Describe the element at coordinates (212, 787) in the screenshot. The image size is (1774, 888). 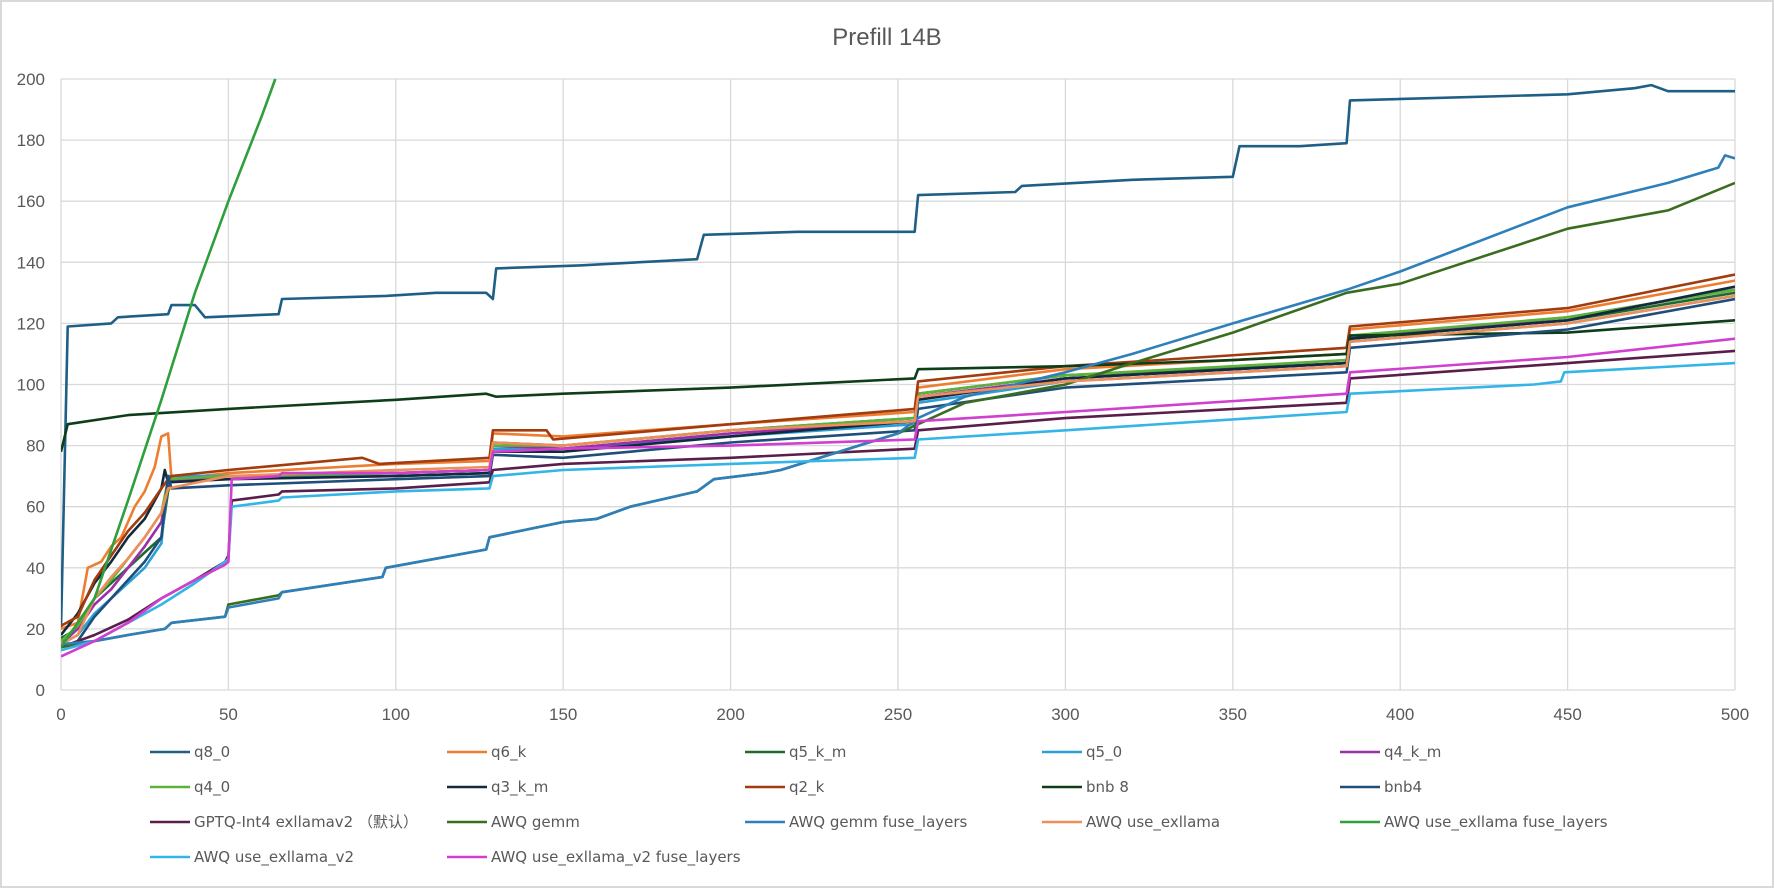
I see `legend-label: q4_0` at that location.